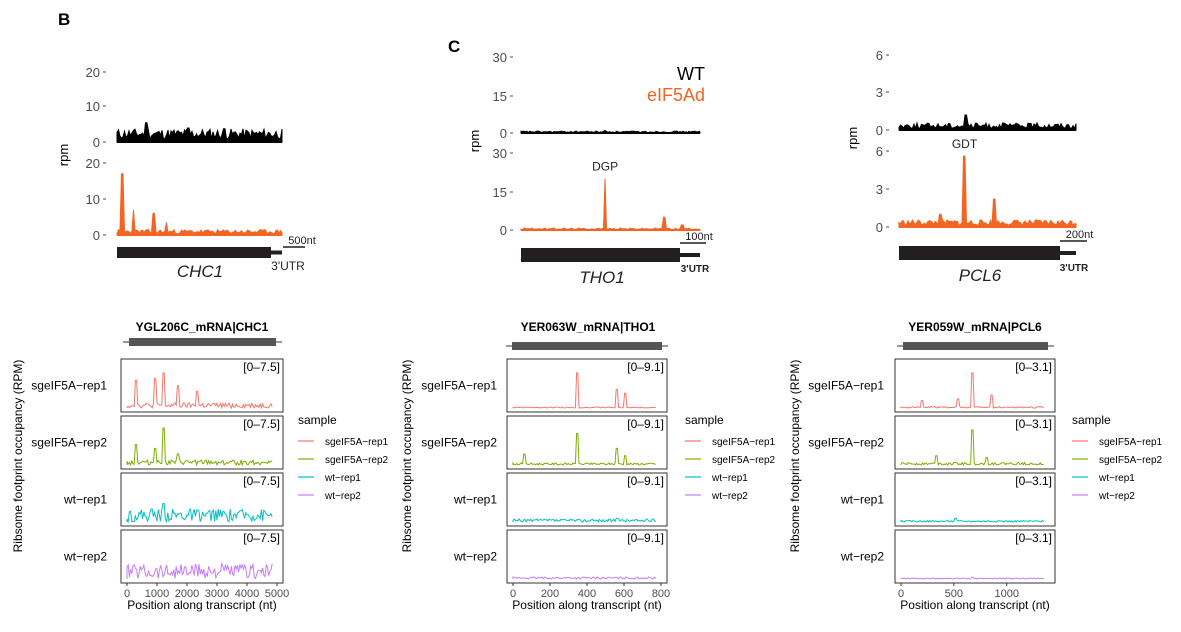 The image size is (1181, 632). Describe the element at coordinates (64, 19) in the screenshot. I see `panel-letter-B: B` at that location.